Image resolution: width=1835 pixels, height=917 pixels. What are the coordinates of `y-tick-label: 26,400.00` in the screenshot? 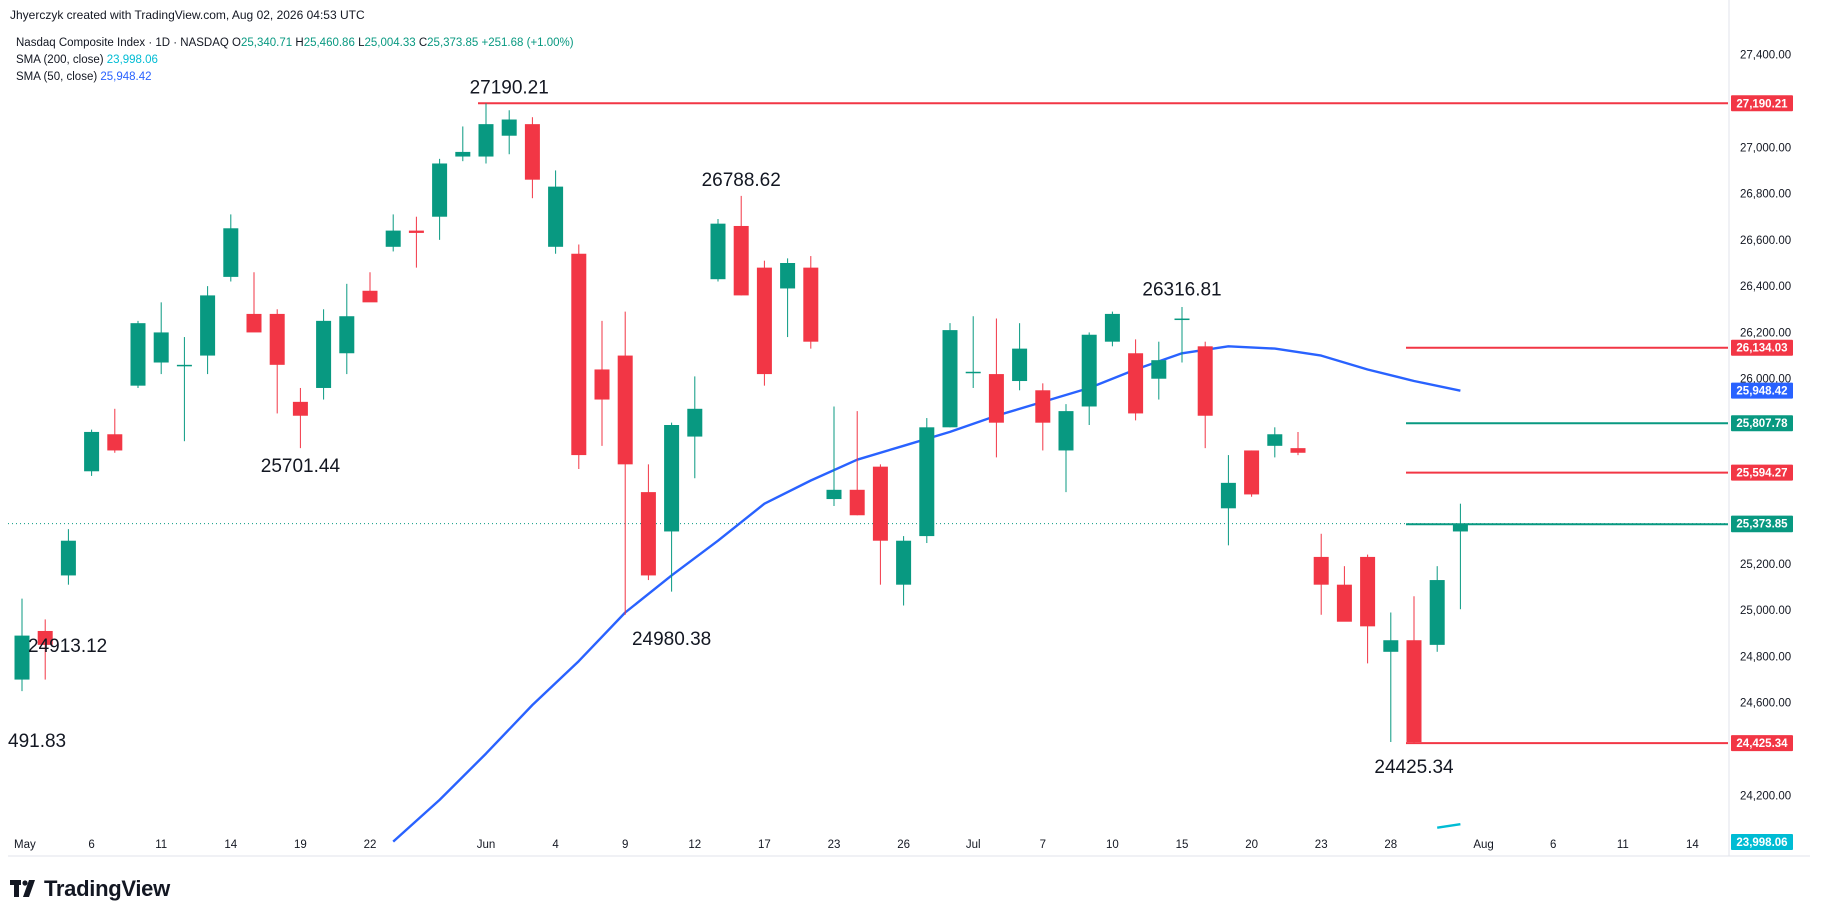 It's located at (1765, 287).